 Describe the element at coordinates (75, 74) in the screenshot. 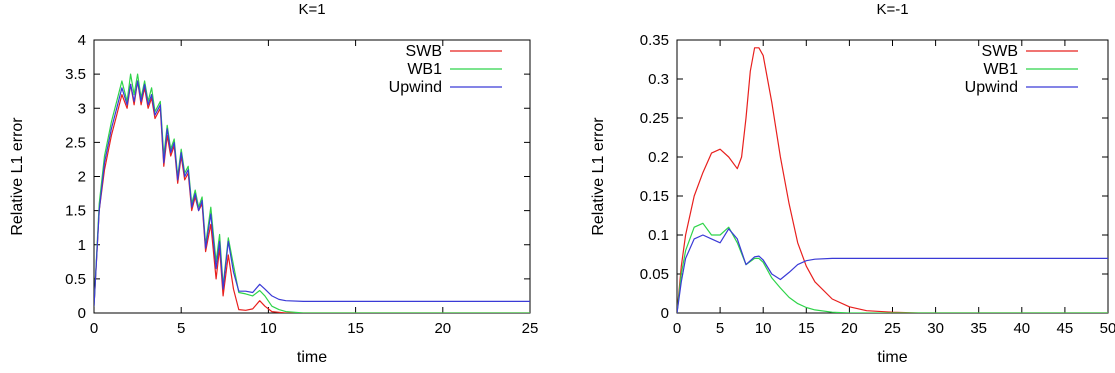

I see `y-tick-label: 3.5` at that location.